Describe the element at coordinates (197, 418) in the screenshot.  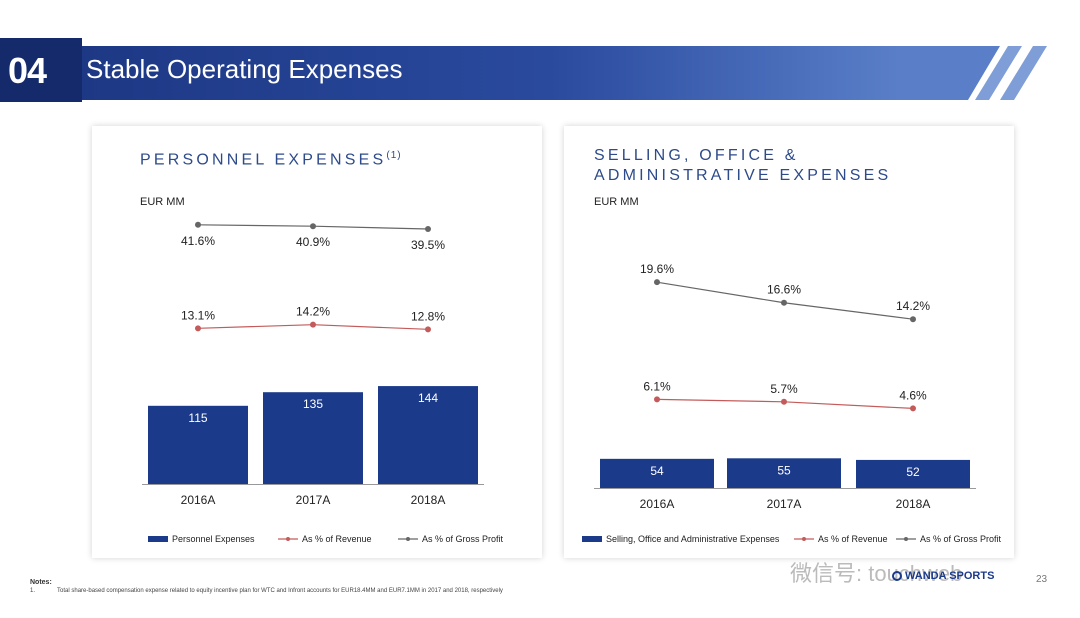
I see `bar-value-label: 115` at that location.